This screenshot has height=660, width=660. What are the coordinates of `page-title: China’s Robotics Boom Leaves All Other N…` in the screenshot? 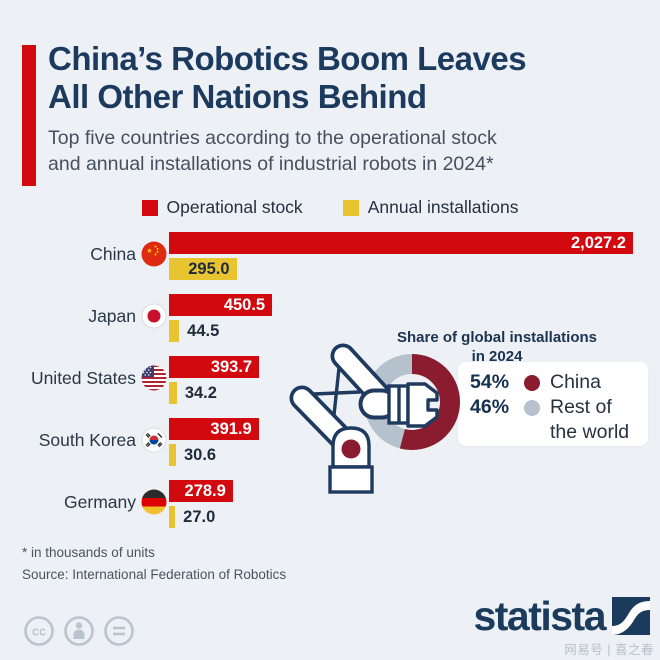 It's located at (348, 78).